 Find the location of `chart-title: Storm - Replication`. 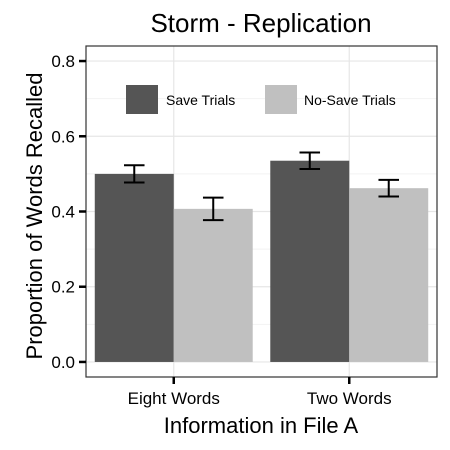

chart-title: Storm - Replication is located at coordinates (260, 23).